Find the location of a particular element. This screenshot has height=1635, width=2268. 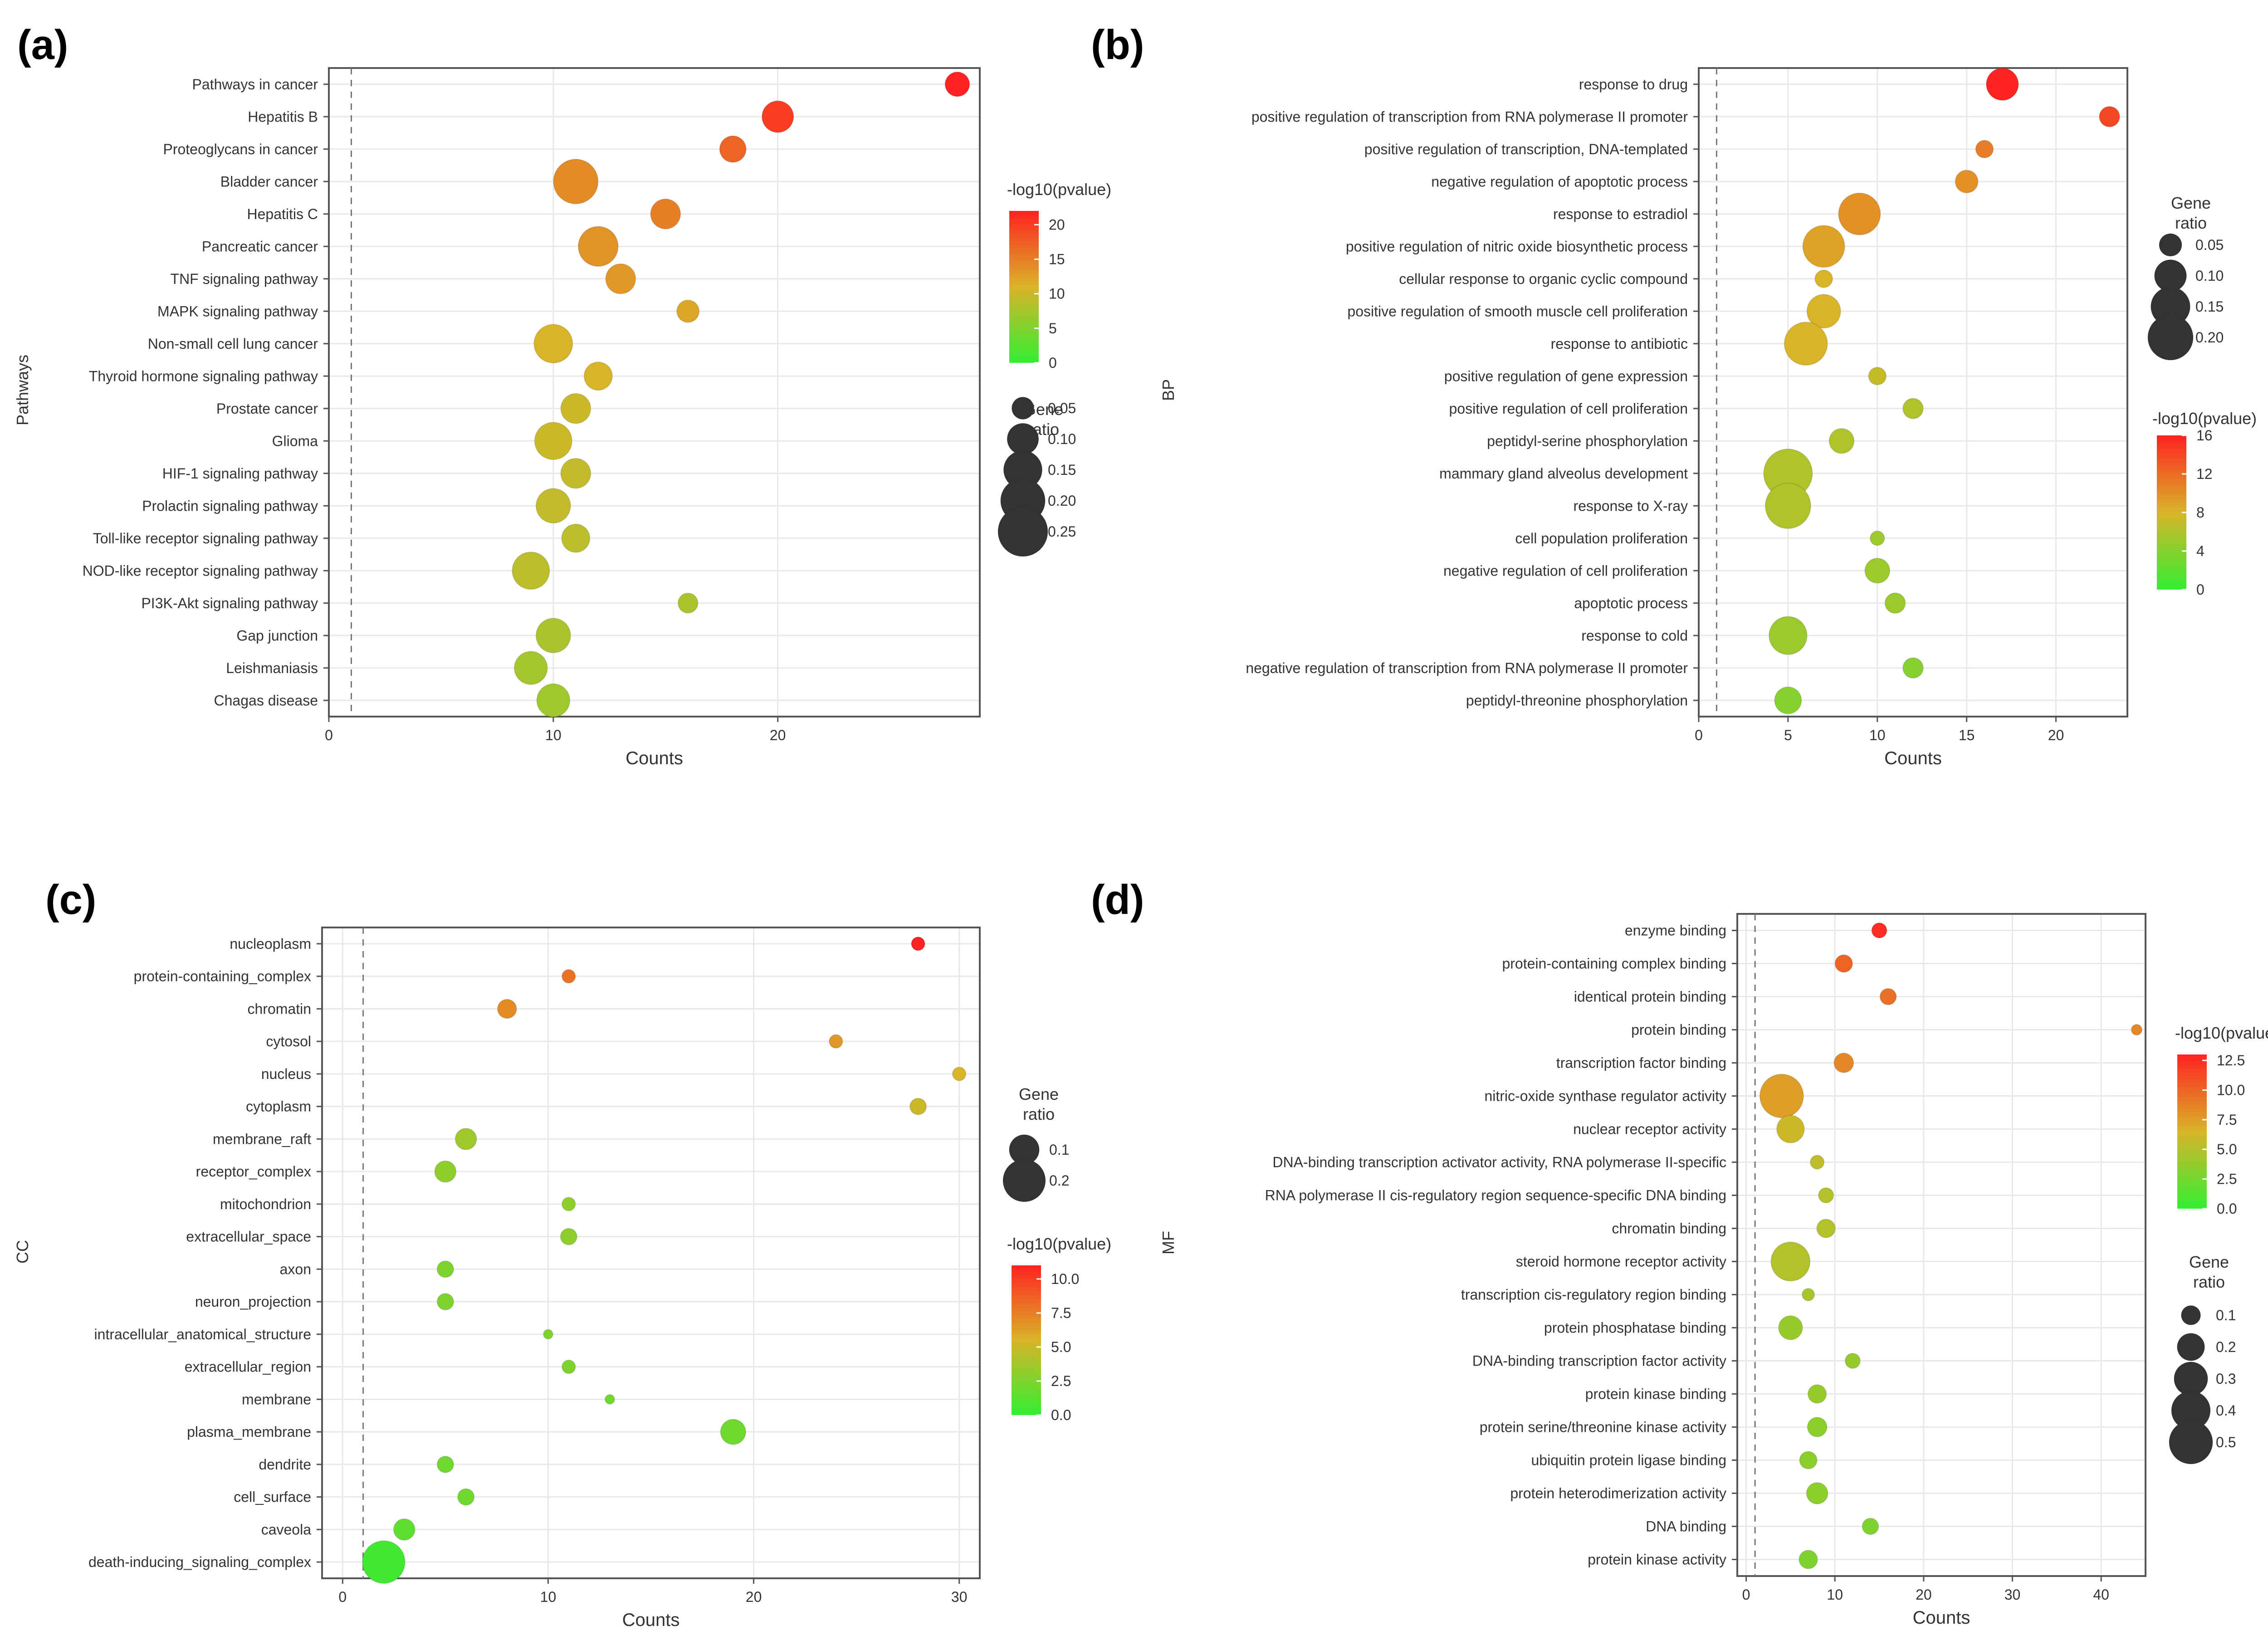

category-label: nuclear receptor activity is located at coordinates (1649, 1129).